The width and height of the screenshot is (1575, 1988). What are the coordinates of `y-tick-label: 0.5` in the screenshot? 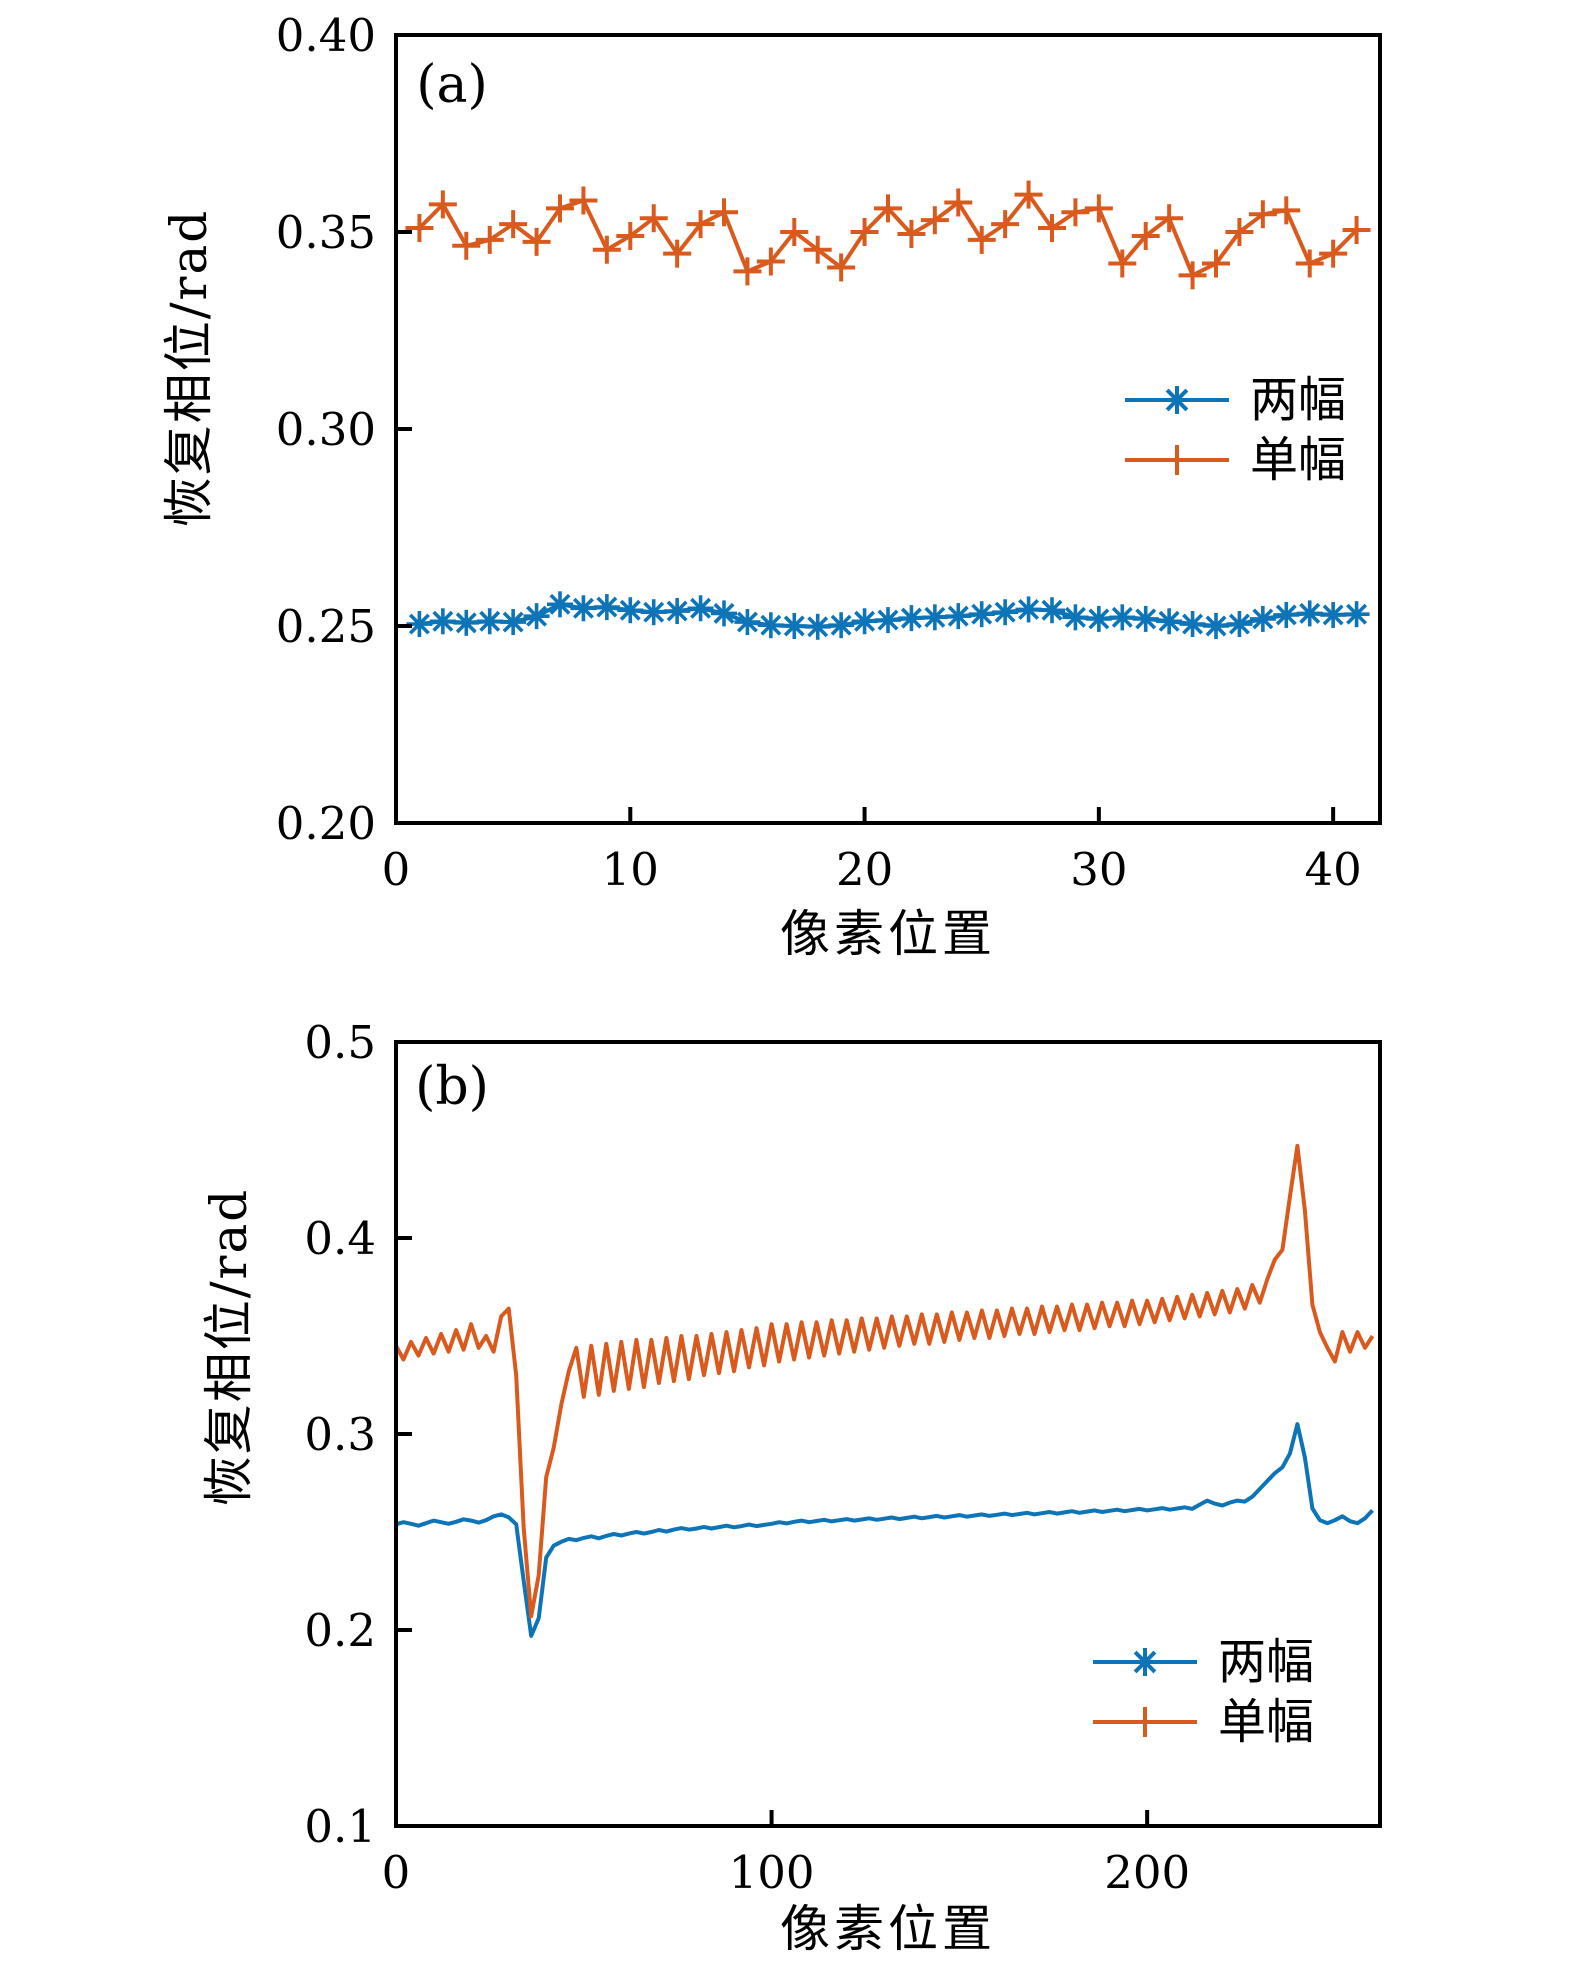 It's located at (340, 1042).